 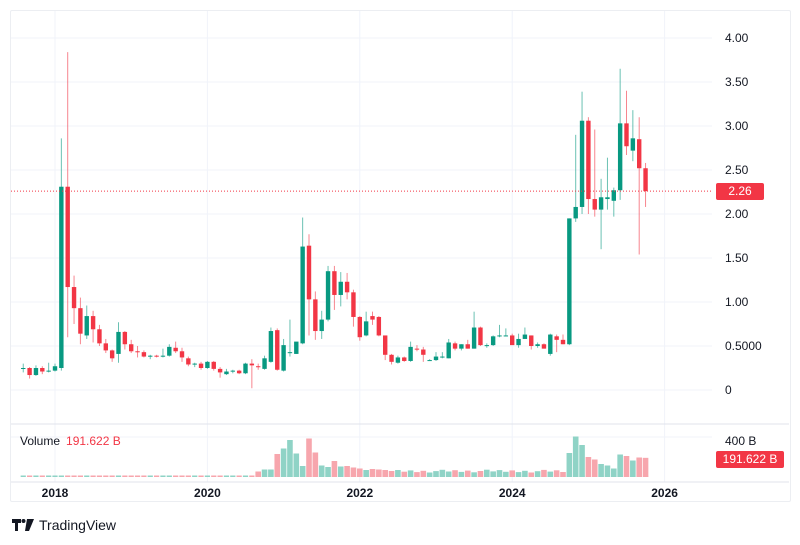 What do you see at coordinates (93, 441) in the screenshot?
I see `volume-value: 191.622 B` at bounding box center [93, 441].